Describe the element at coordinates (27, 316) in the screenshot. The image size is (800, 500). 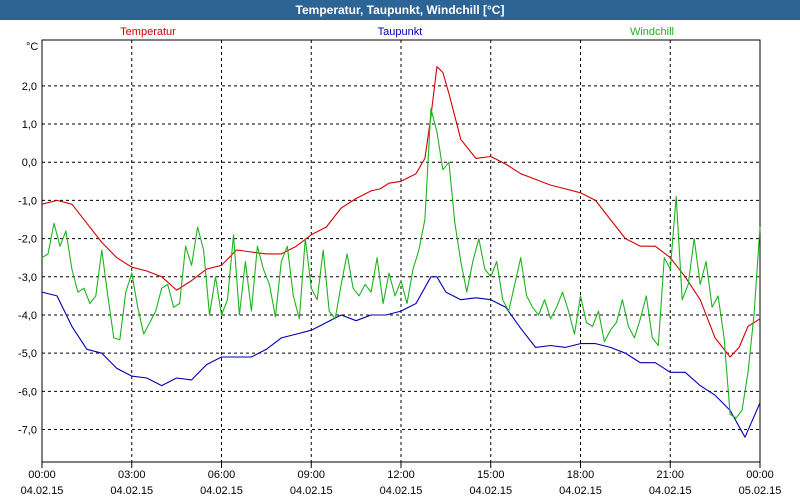
I see `y-tick-label: -4,0` at that location.